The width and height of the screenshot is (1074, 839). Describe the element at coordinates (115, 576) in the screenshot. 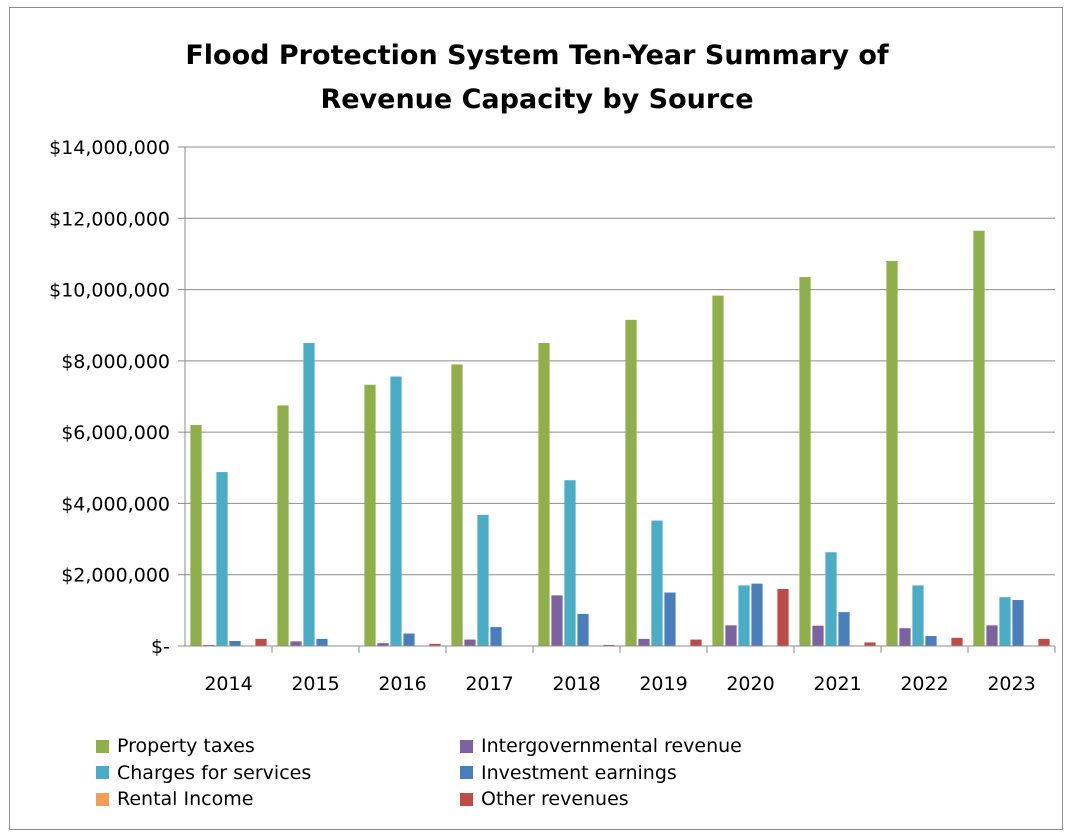

I see `y-tick-label: $2,000,000` at that location.